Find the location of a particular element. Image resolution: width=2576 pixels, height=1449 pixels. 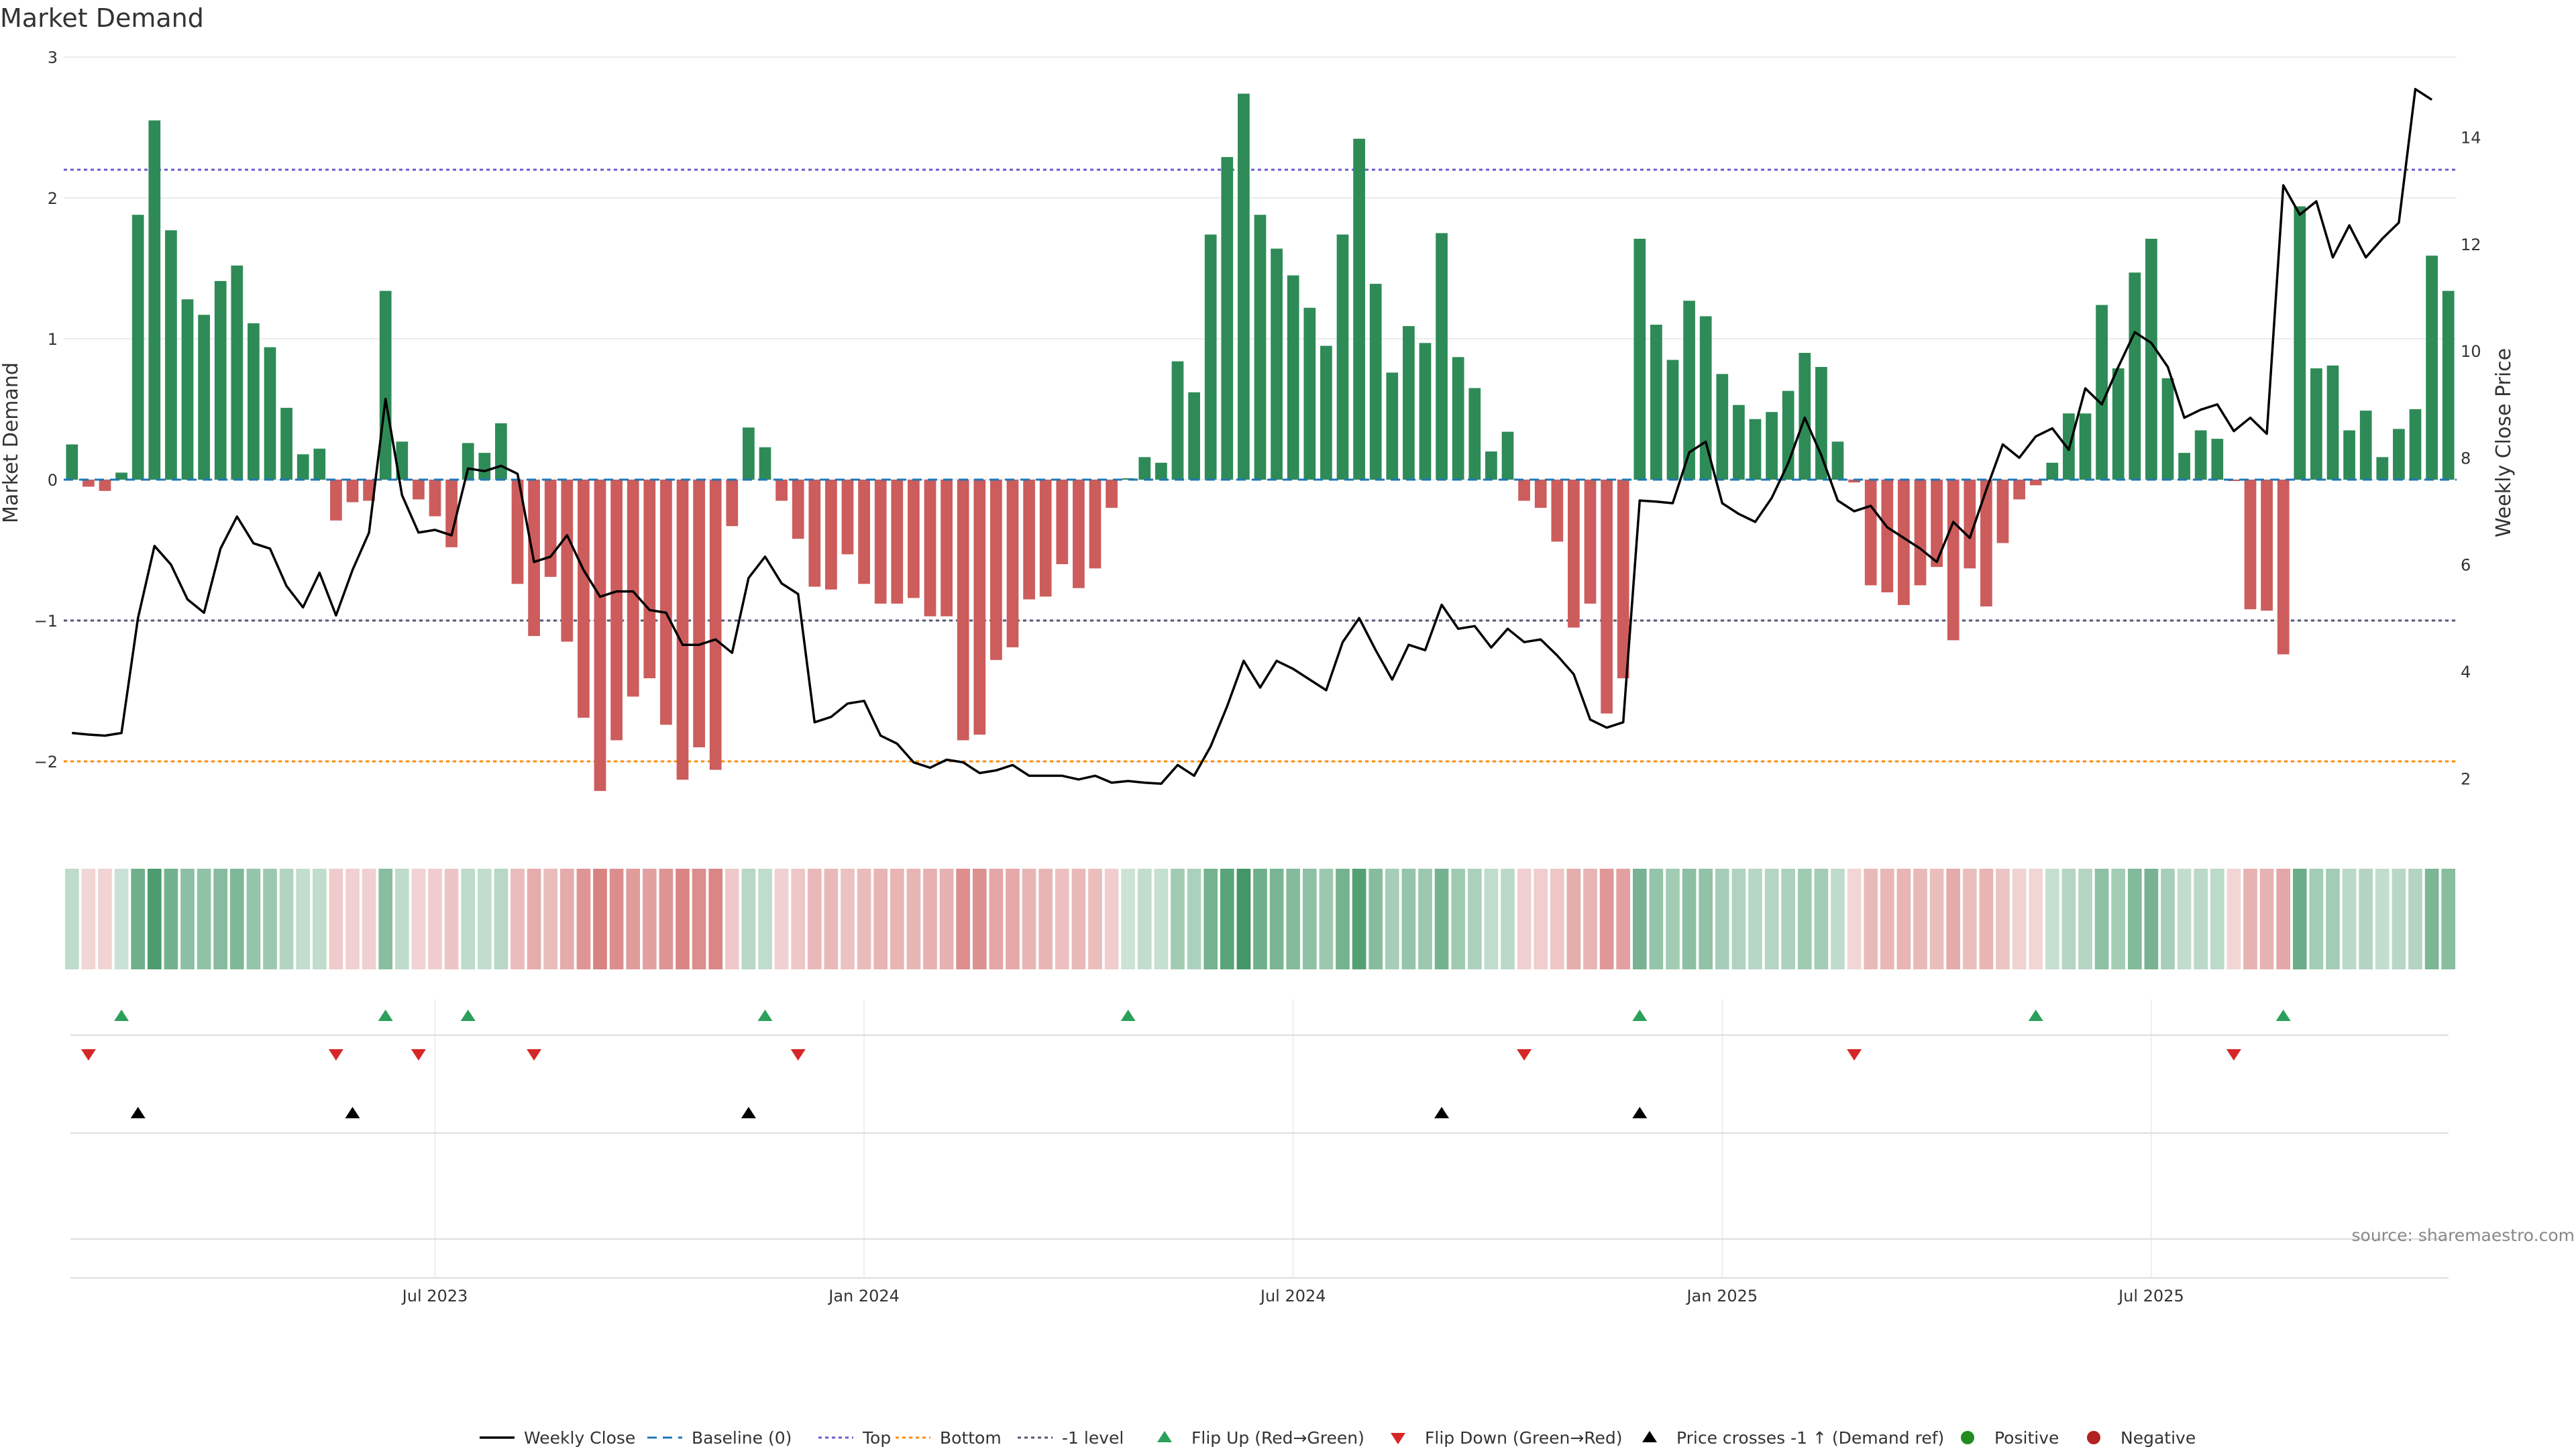

y2-tick-label: 2 is located at coordinates (2466, 778).